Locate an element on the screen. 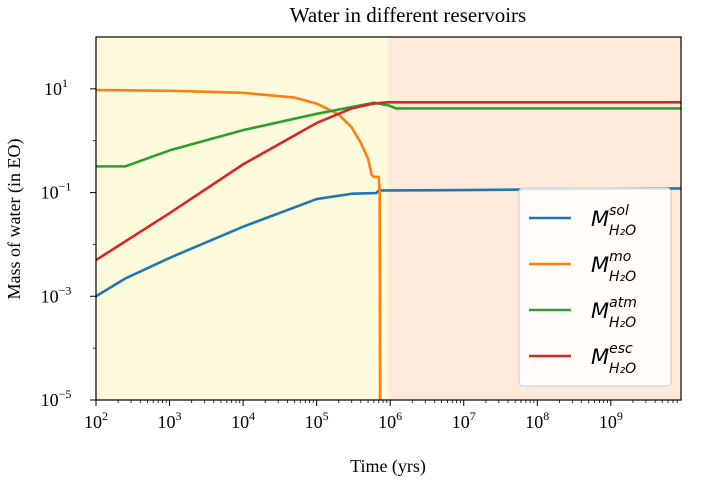  y-tick-label: 10¹ is located at coordinates (56, 87).